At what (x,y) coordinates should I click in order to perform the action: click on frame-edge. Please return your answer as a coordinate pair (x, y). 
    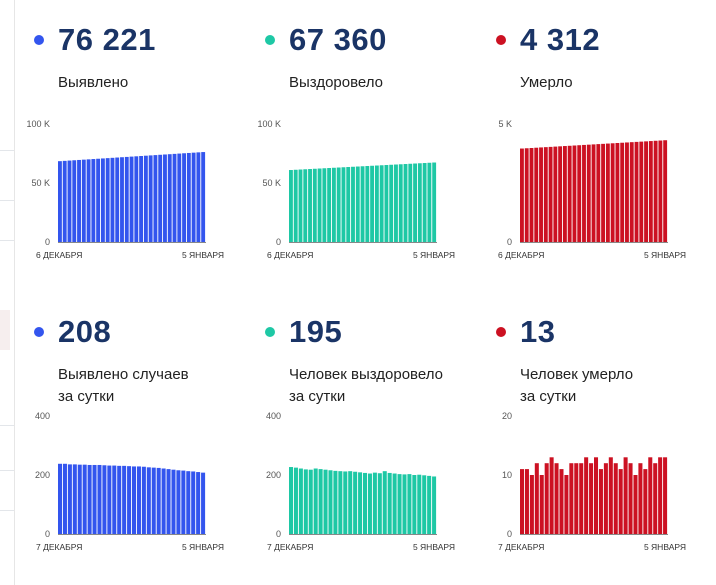
    Looking at the image, I should click on (14, 292).